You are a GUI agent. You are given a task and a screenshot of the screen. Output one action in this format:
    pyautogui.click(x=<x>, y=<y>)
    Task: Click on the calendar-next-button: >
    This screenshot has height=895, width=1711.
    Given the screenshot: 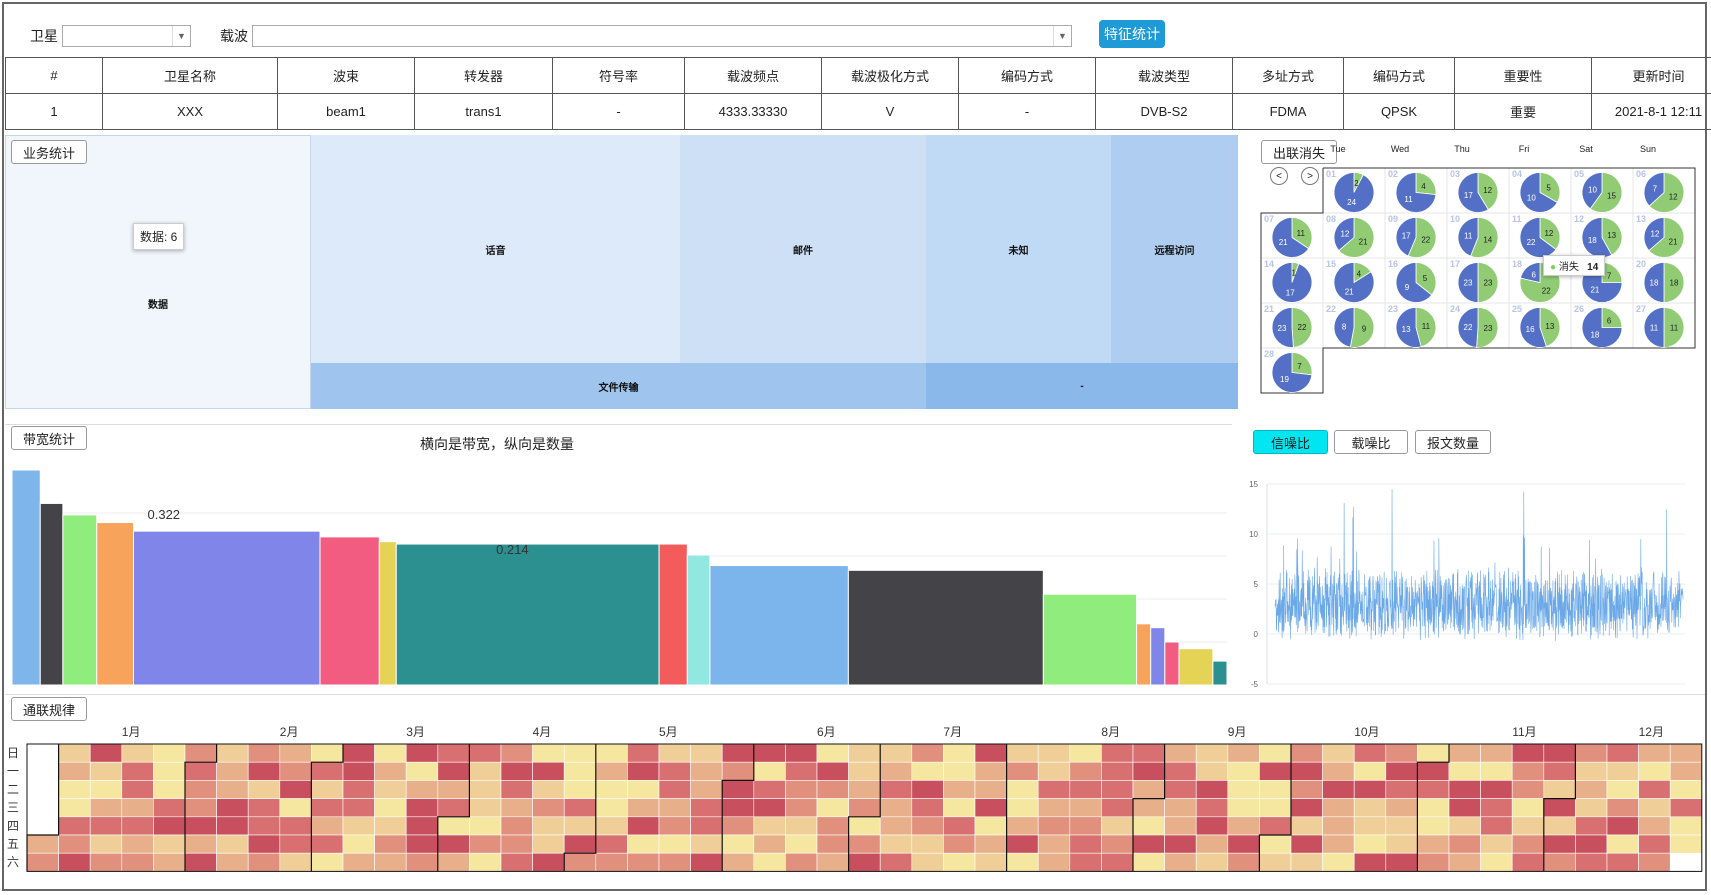 What is the action you would take?
    pyautogui.click(x=1310, y=176)
    